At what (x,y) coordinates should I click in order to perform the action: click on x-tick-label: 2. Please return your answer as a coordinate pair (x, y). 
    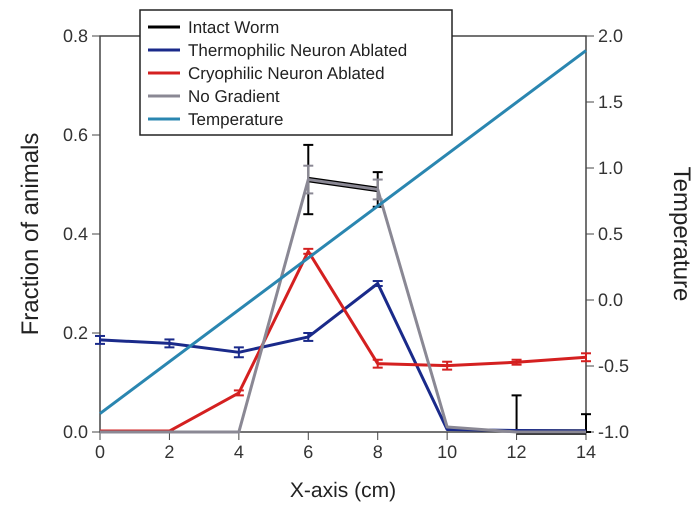
    Looking at the image, I should click on (169, 452).